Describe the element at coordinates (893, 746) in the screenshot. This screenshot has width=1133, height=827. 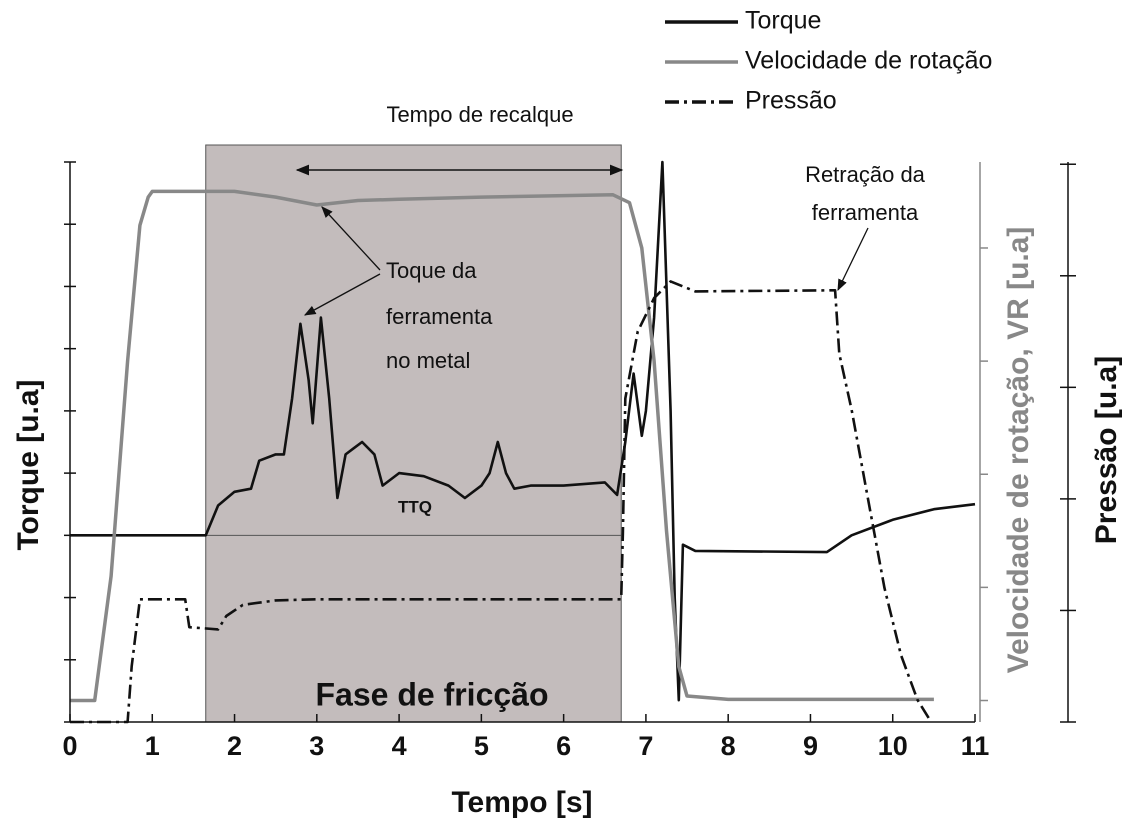
I see `x-tick-label: 10` at that location.